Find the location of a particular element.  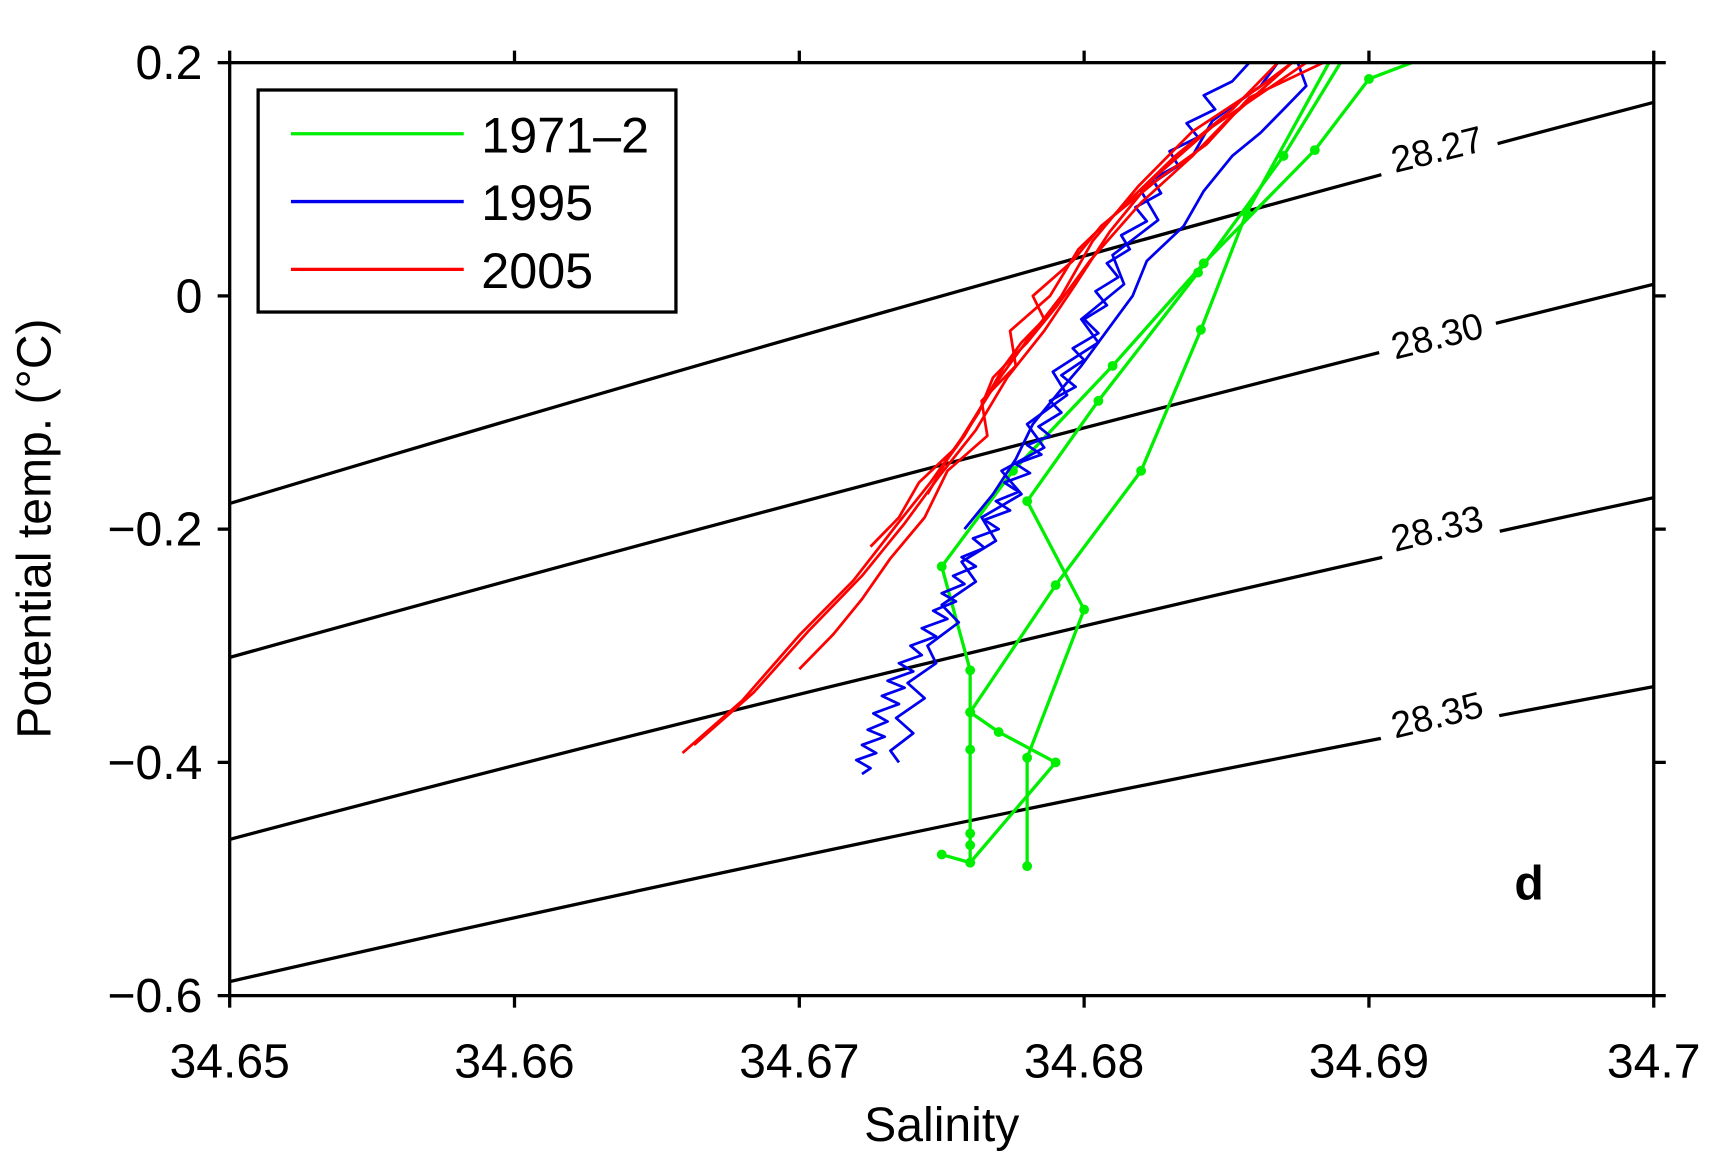

legend: 1971–2 1995 2005 is located at coordinates (467, 201).